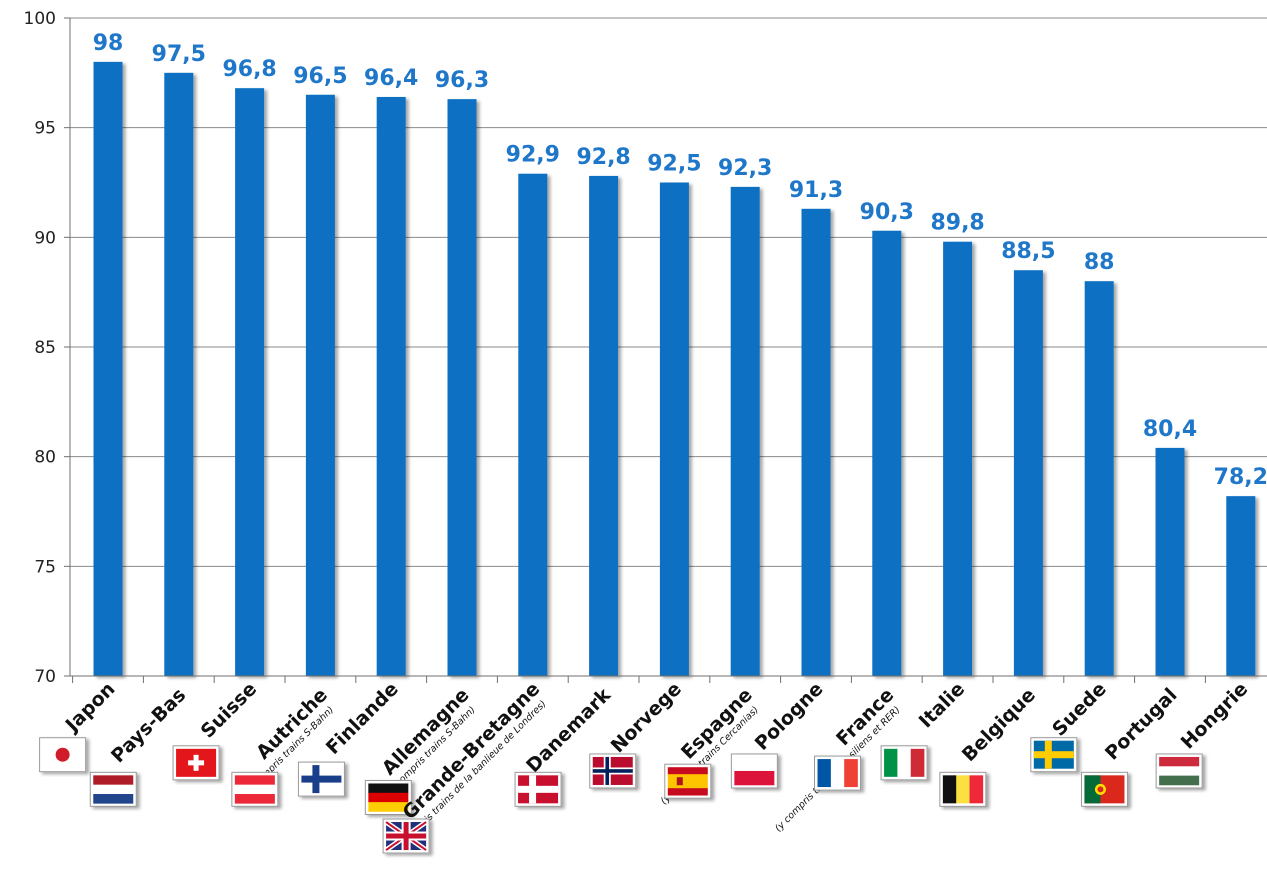 The width and height of the screenshot is (1267, 895). I want to click on bar-belgique, so click(1028, 473).